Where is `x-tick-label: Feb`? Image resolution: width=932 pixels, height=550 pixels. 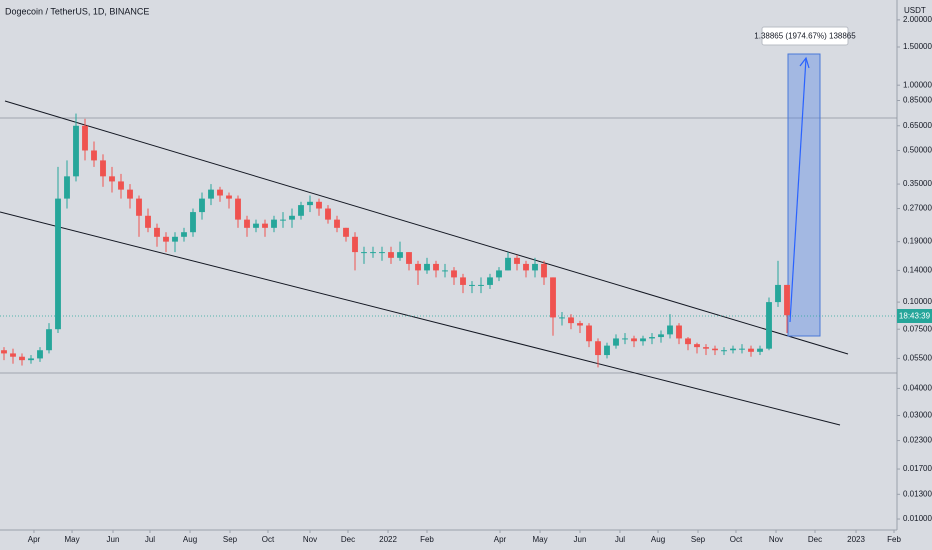
x-tick-label: Feb is located at coordinates (894, 539).